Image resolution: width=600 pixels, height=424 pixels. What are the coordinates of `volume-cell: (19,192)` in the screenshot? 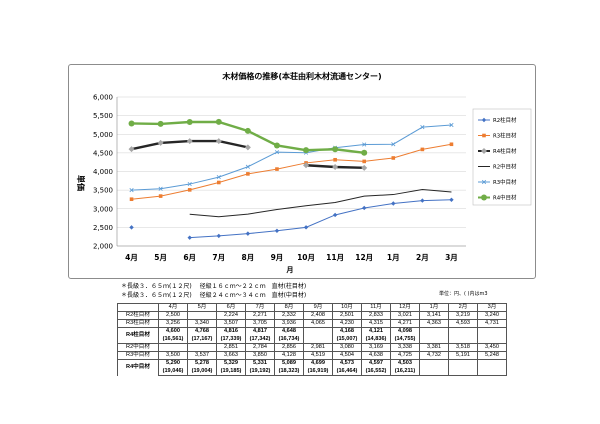 It's located at (260, 371).